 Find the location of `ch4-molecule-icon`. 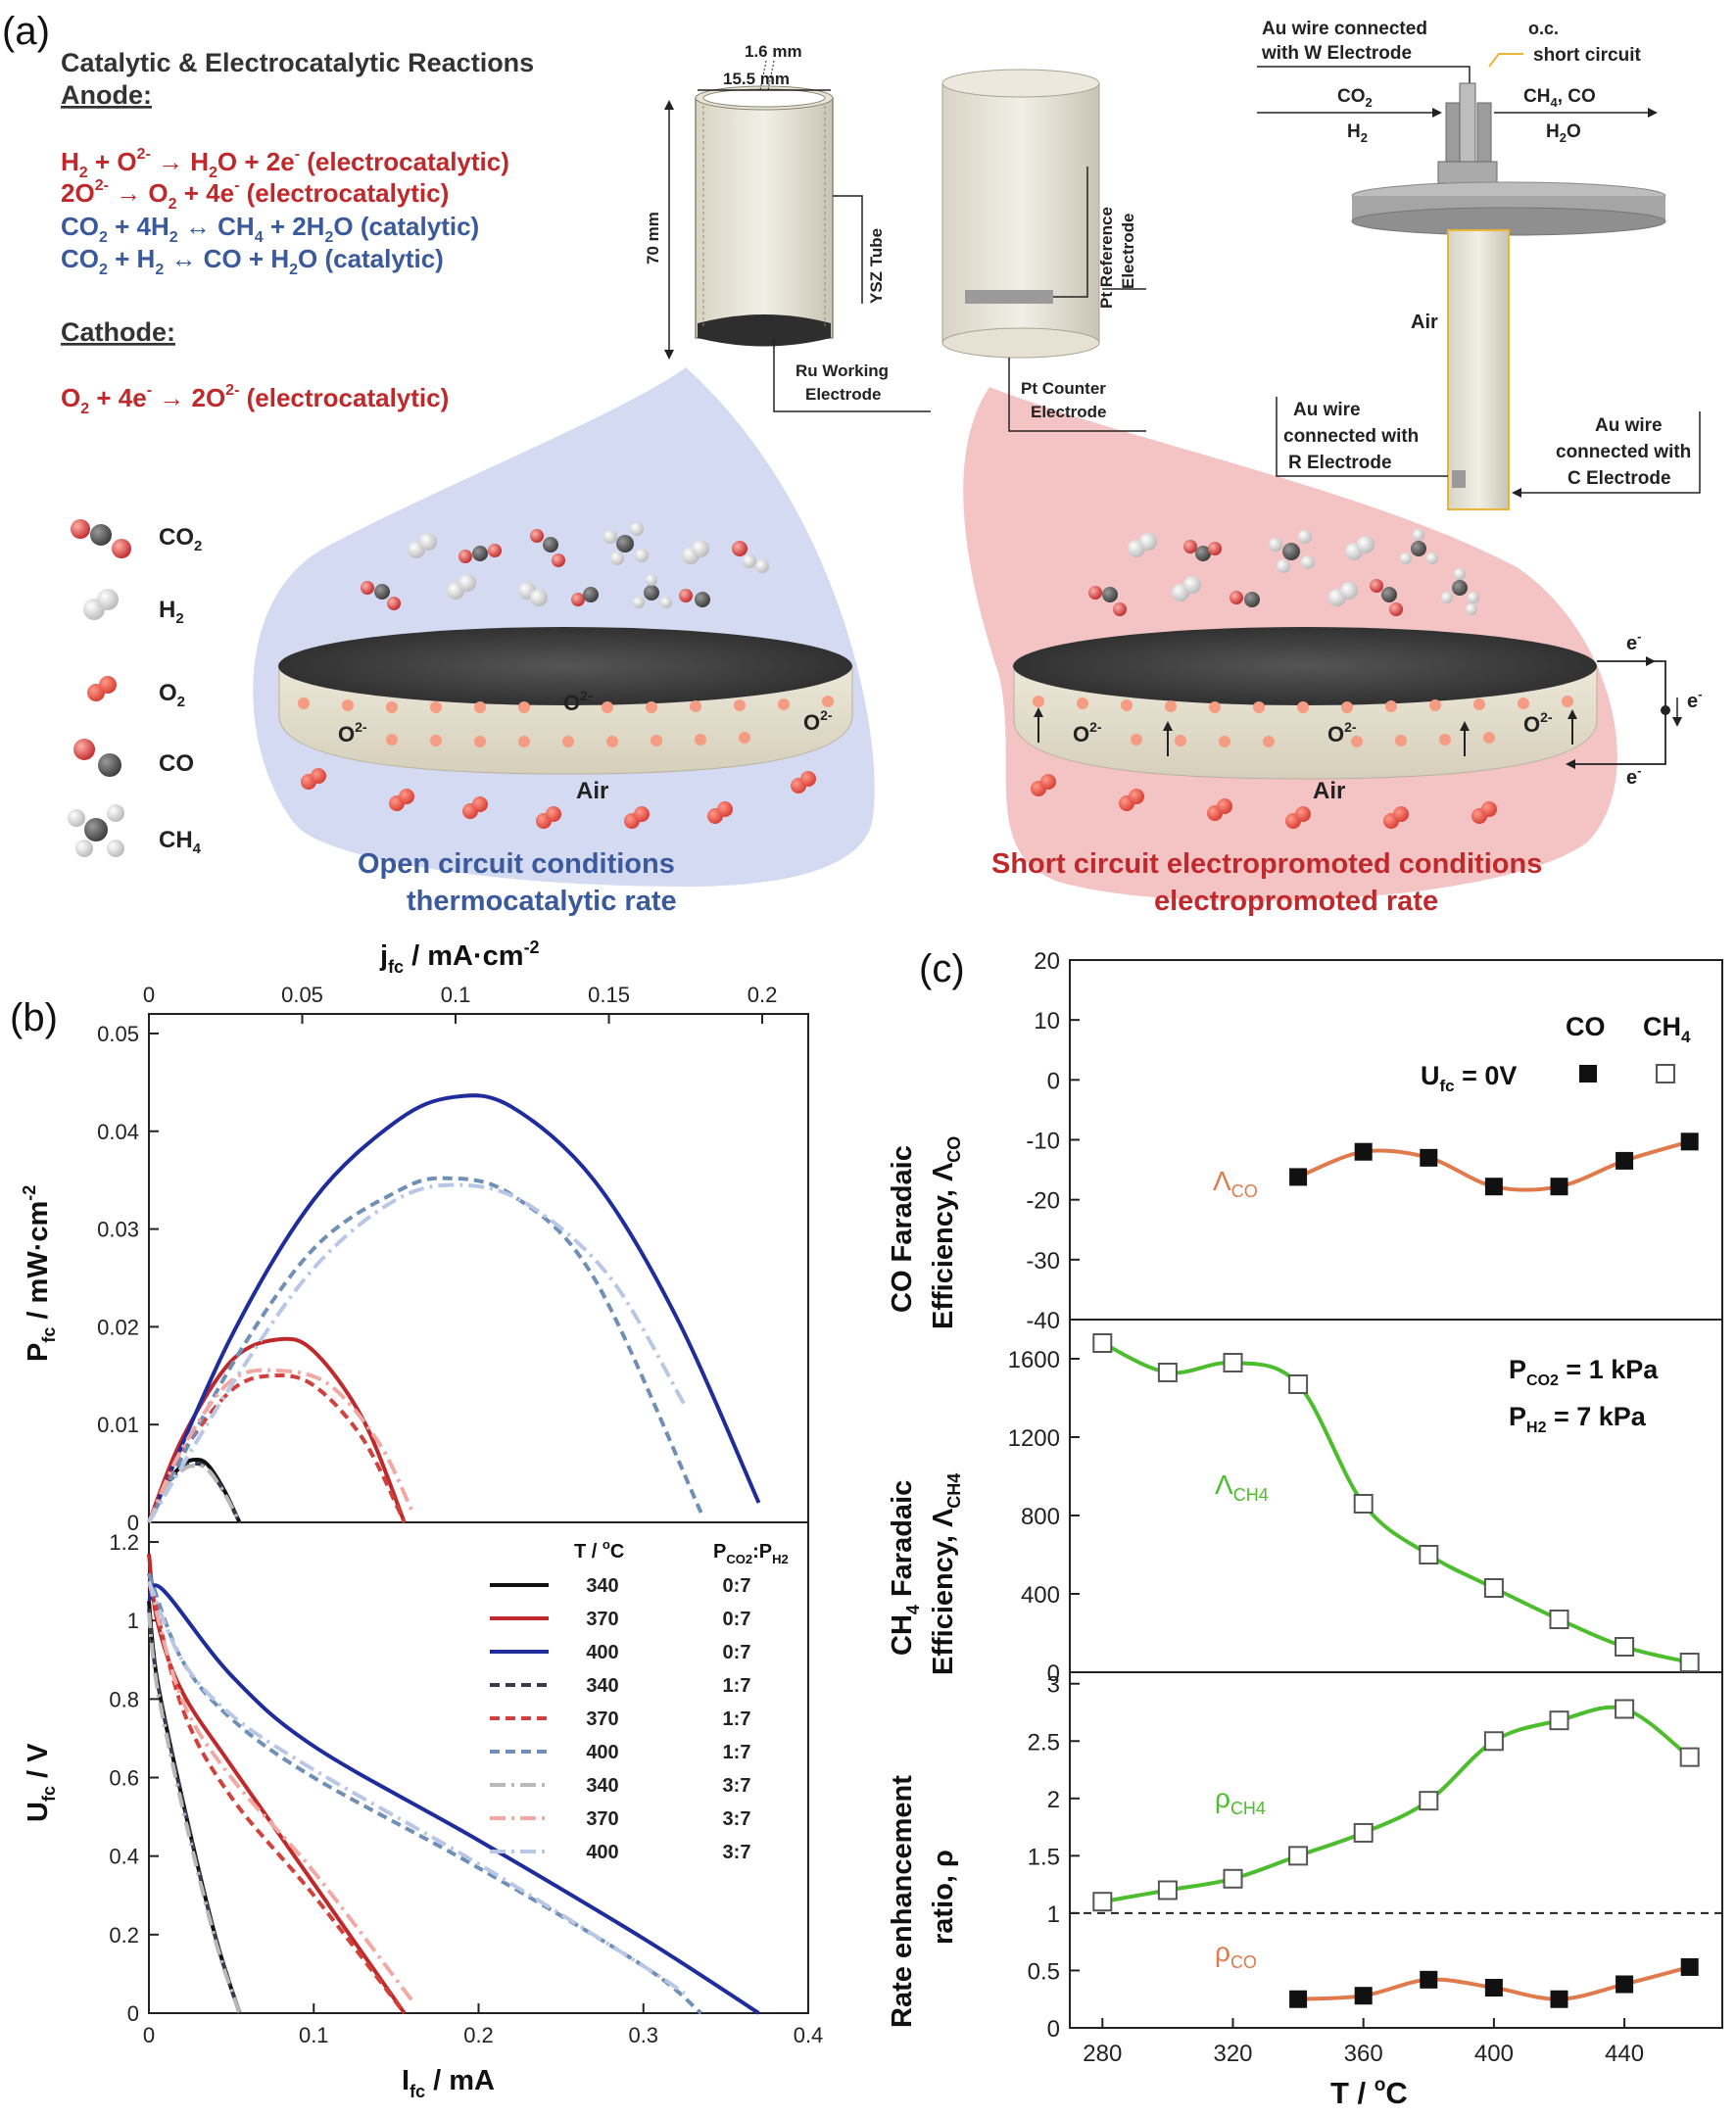

ch4-molecule-icon is located at coordinates (96, 831).